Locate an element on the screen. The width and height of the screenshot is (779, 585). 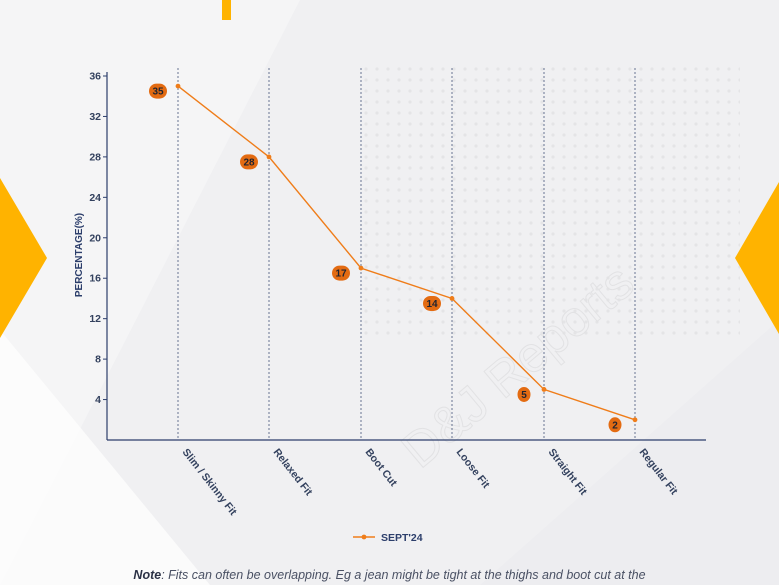
y-tick-label: 12 is located at coordinates (95, 319).